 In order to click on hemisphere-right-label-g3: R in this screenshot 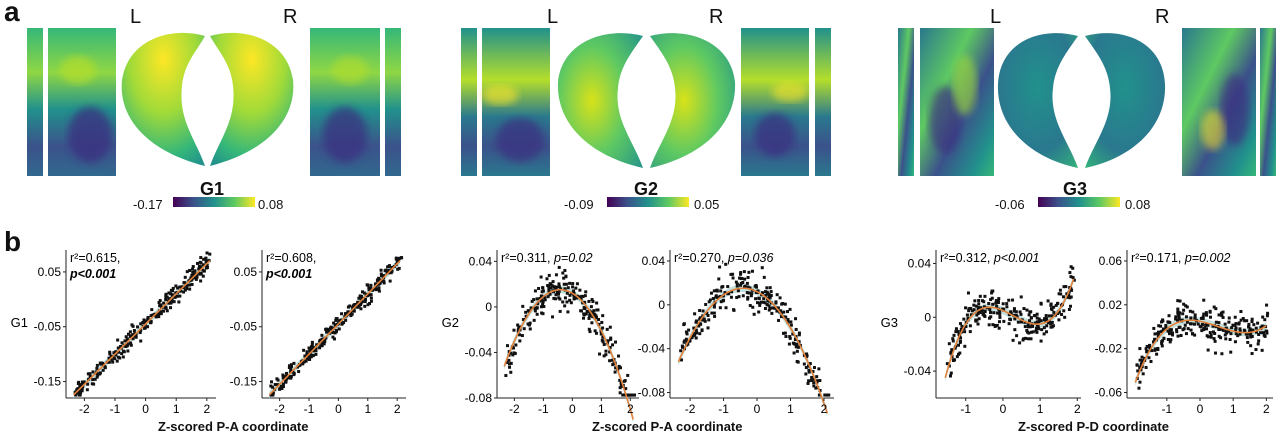, I will do `click(1162, 17)`.